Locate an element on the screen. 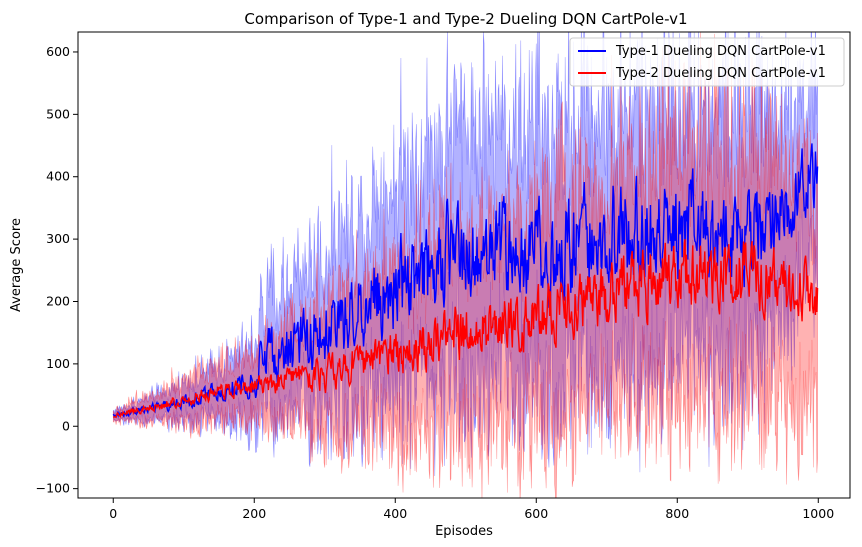  y-tick-label: 400 is located at coordinates (58, 176).